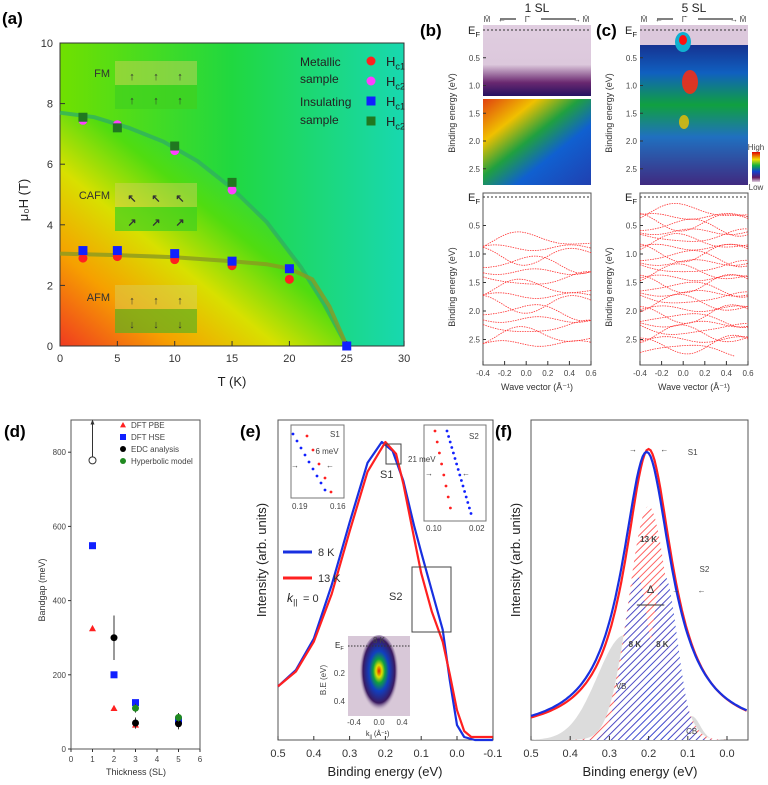  Describe the element at coordinates (311, 599) in the screenshot. I see `k-value: = 0` at that location.